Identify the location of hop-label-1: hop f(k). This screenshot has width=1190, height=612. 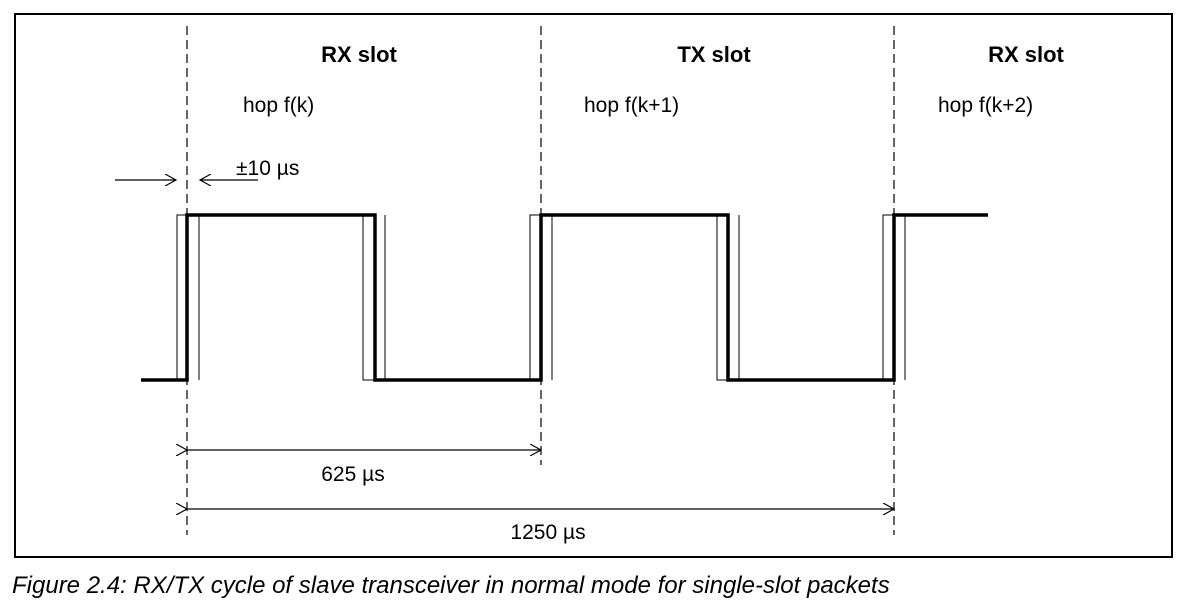
(278, 105).